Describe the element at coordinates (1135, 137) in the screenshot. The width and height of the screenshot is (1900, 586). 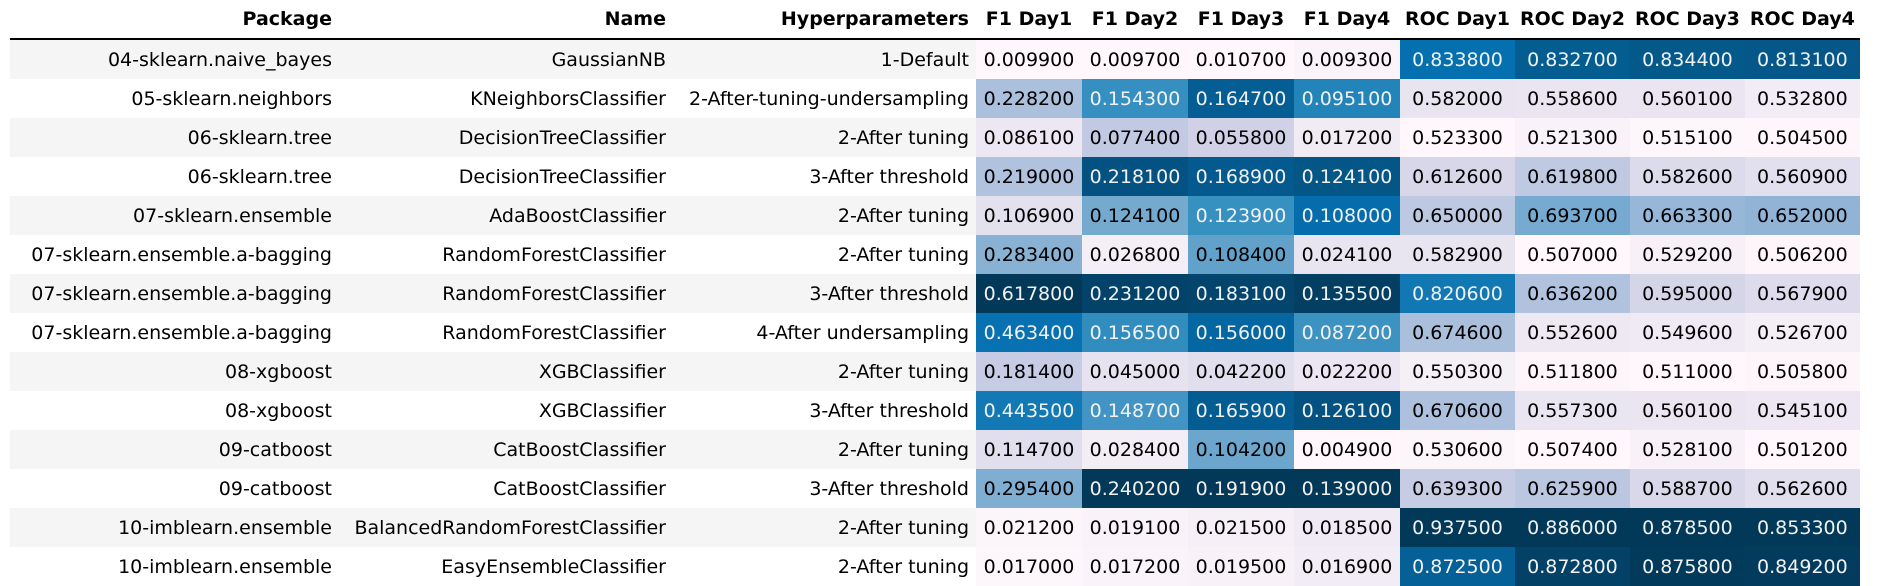
I see `value-cell-f1-day2: 0.077400` at that location.